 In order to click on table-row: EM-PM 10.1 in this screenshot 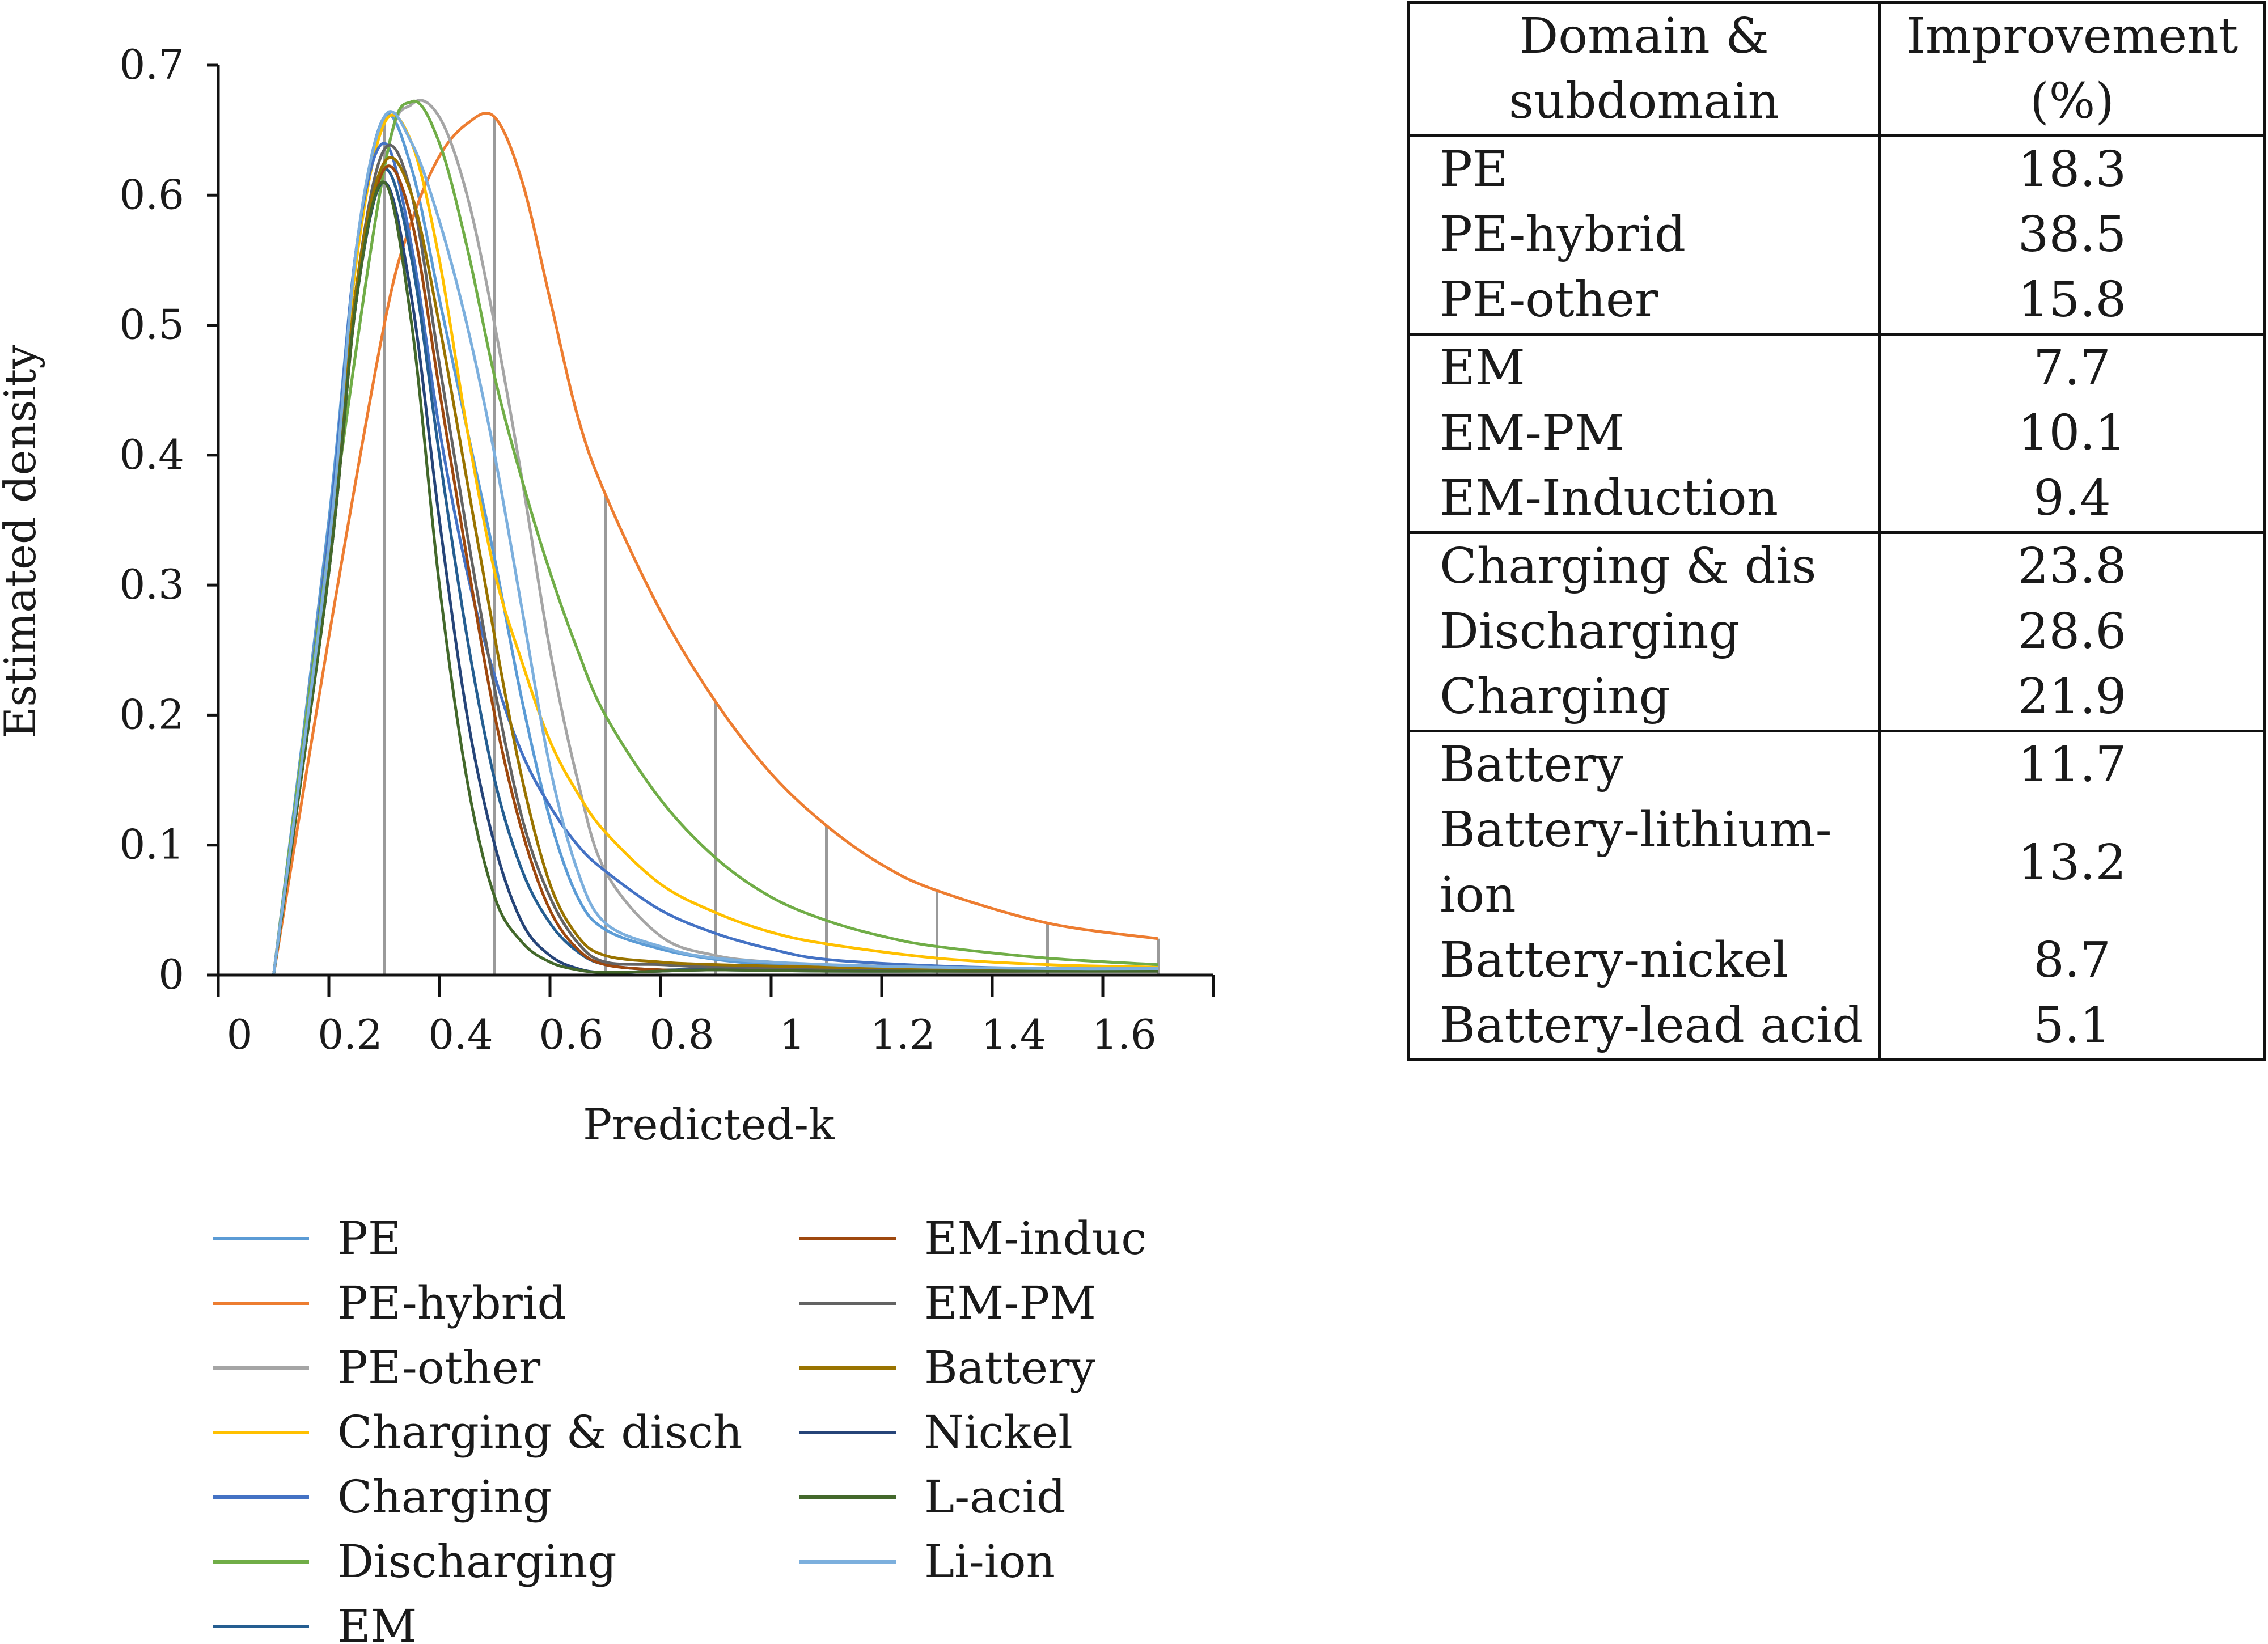, I will do `click(1836, 433)`.